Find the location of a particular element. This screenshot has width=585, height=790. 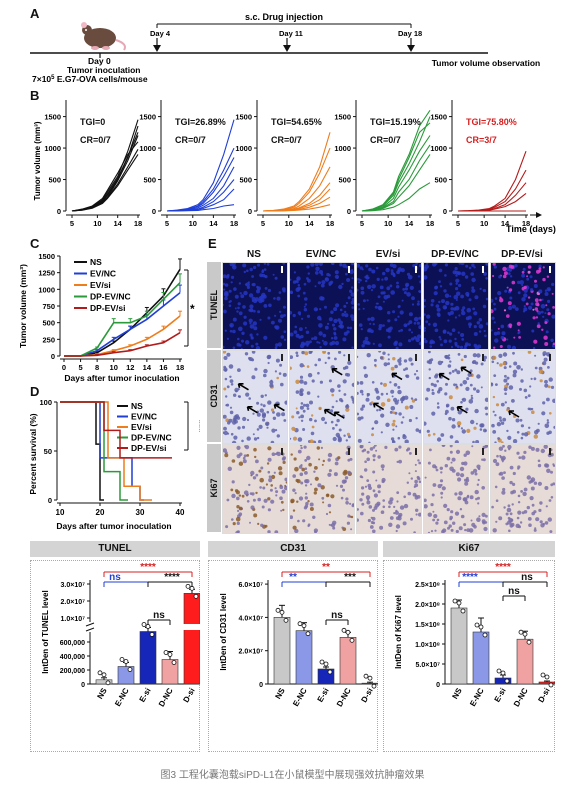

b-cr-label: CR=0/7 is located at coordinates (190, 140).